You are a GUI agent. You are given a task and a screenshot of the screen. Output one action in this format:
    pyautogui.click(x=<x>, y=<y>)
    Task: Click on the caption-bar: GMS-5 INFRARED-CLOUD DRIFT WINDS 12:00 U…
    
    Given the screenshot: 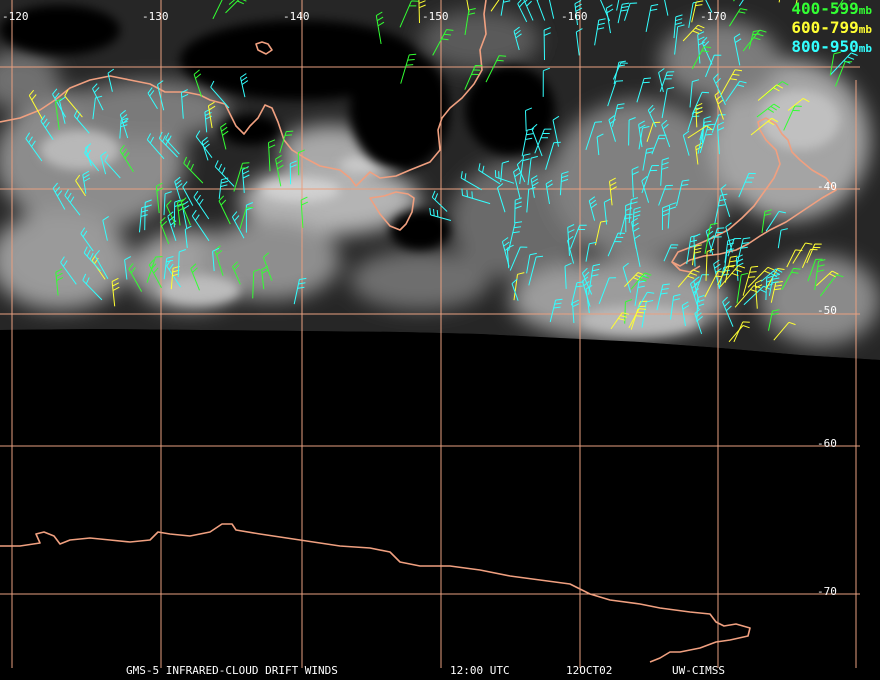 What is the action you would take?
    pyautogui.click(x=440, y=671)
    